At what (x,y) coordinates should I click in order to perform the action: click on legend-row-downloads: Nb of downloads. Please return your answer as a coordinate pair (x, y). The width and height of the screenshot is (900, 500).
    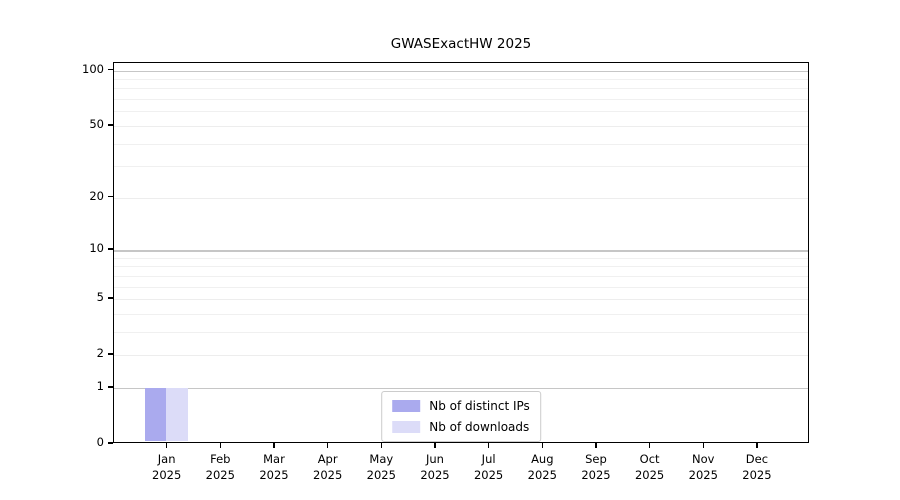
    Looking at the image, I should click on (461, 427).